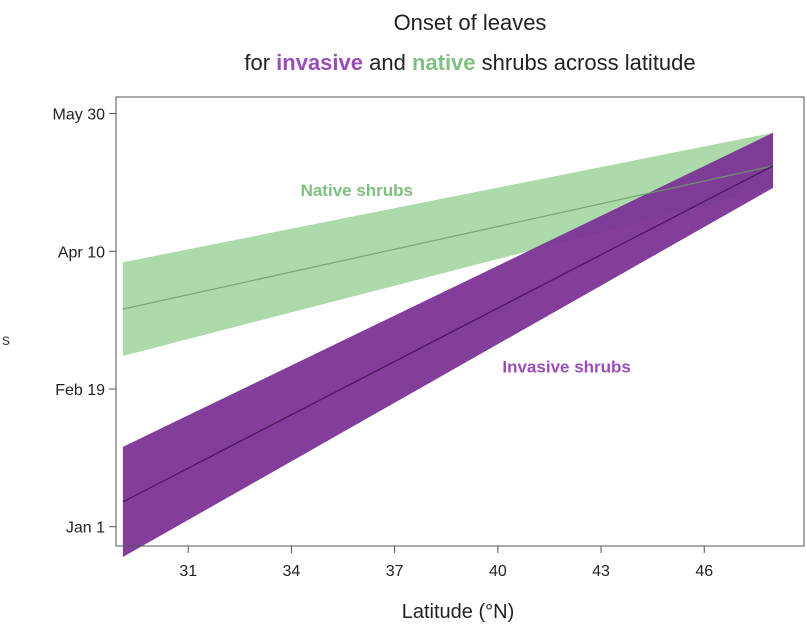 This screenshot has width=807, height=631. I want to click on y-tick-label: Jan 1, so click(85, 528).